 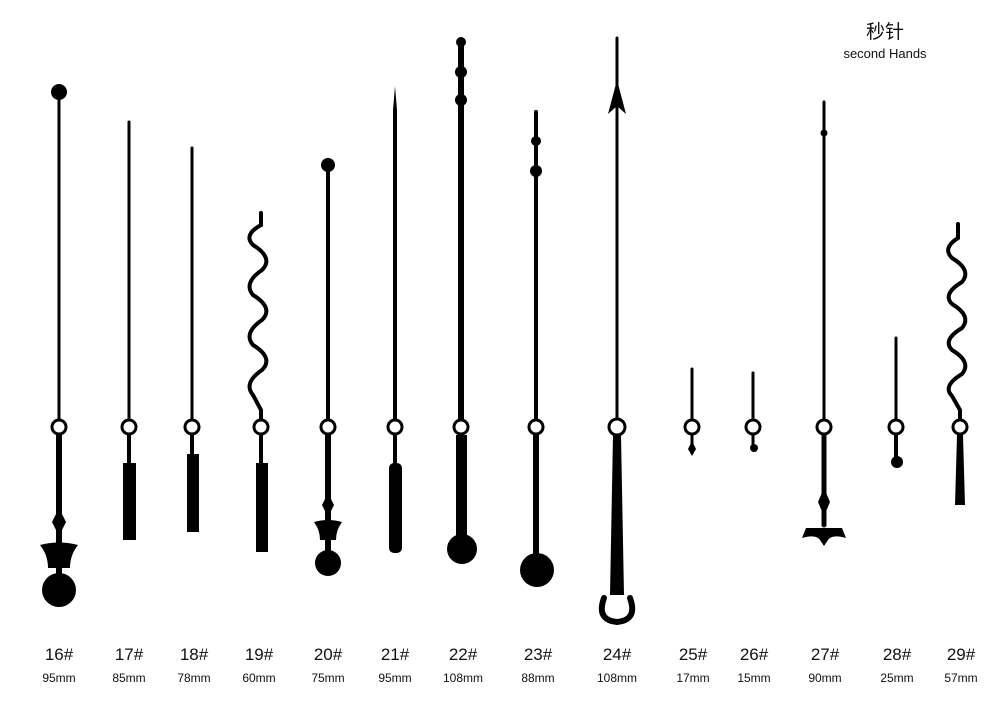 I want to click on item-length: 60mm, so click(x=258, y=678).